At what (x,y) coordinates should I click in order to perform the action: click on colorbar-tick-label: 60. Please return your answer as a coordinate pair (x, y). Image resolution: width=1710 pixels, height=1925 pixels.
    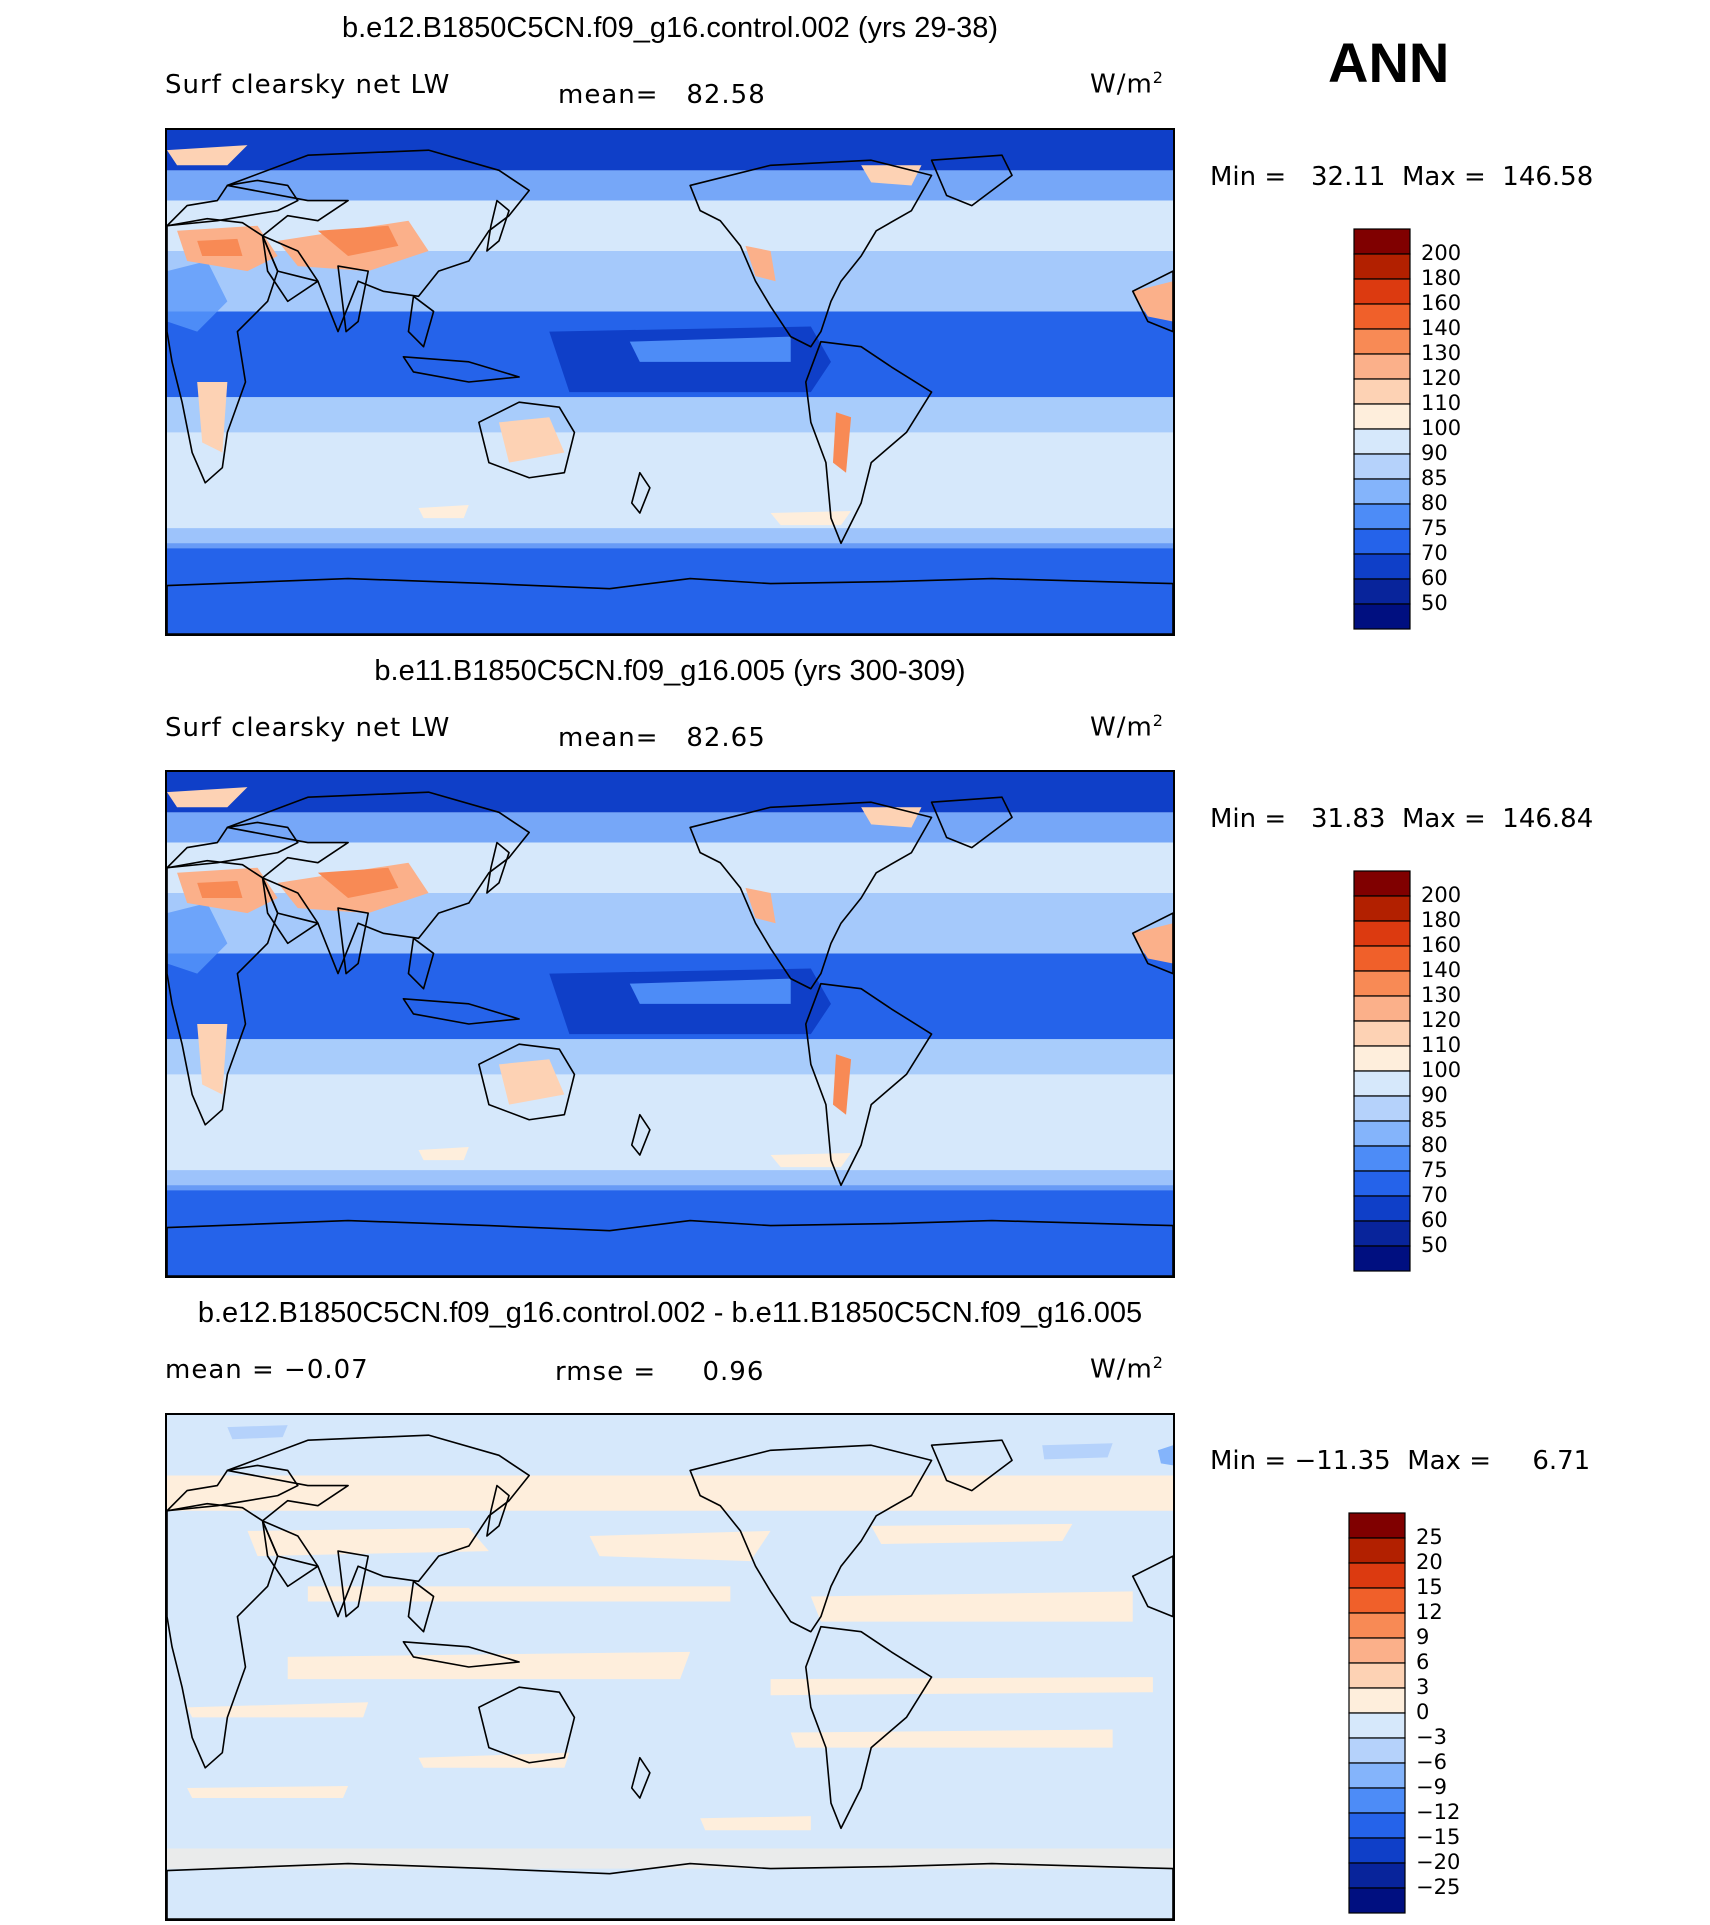
    Looking at the image, I should click on (1434, 578).